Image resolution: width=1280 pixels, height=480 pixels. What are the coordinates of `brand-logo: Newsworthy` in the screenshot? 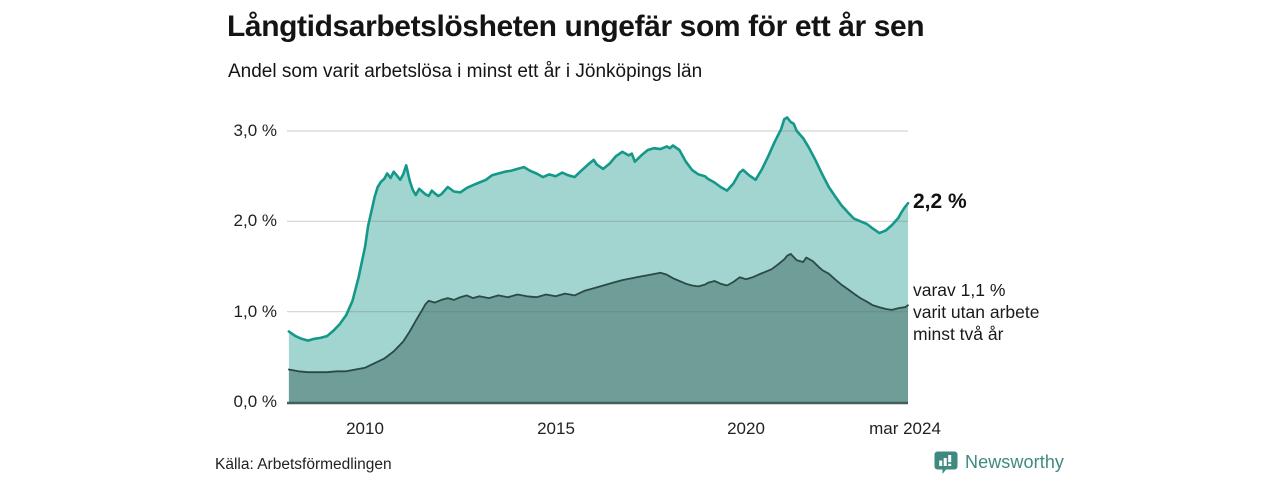 It's located at (998, 462).